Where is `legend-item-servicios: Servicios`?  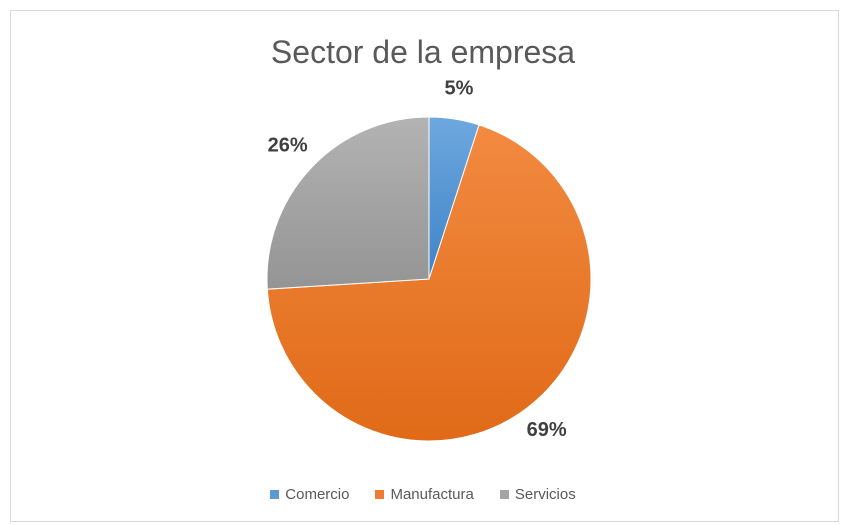
legend-item-servicios: Servicios is located at coordinates (537, 494).